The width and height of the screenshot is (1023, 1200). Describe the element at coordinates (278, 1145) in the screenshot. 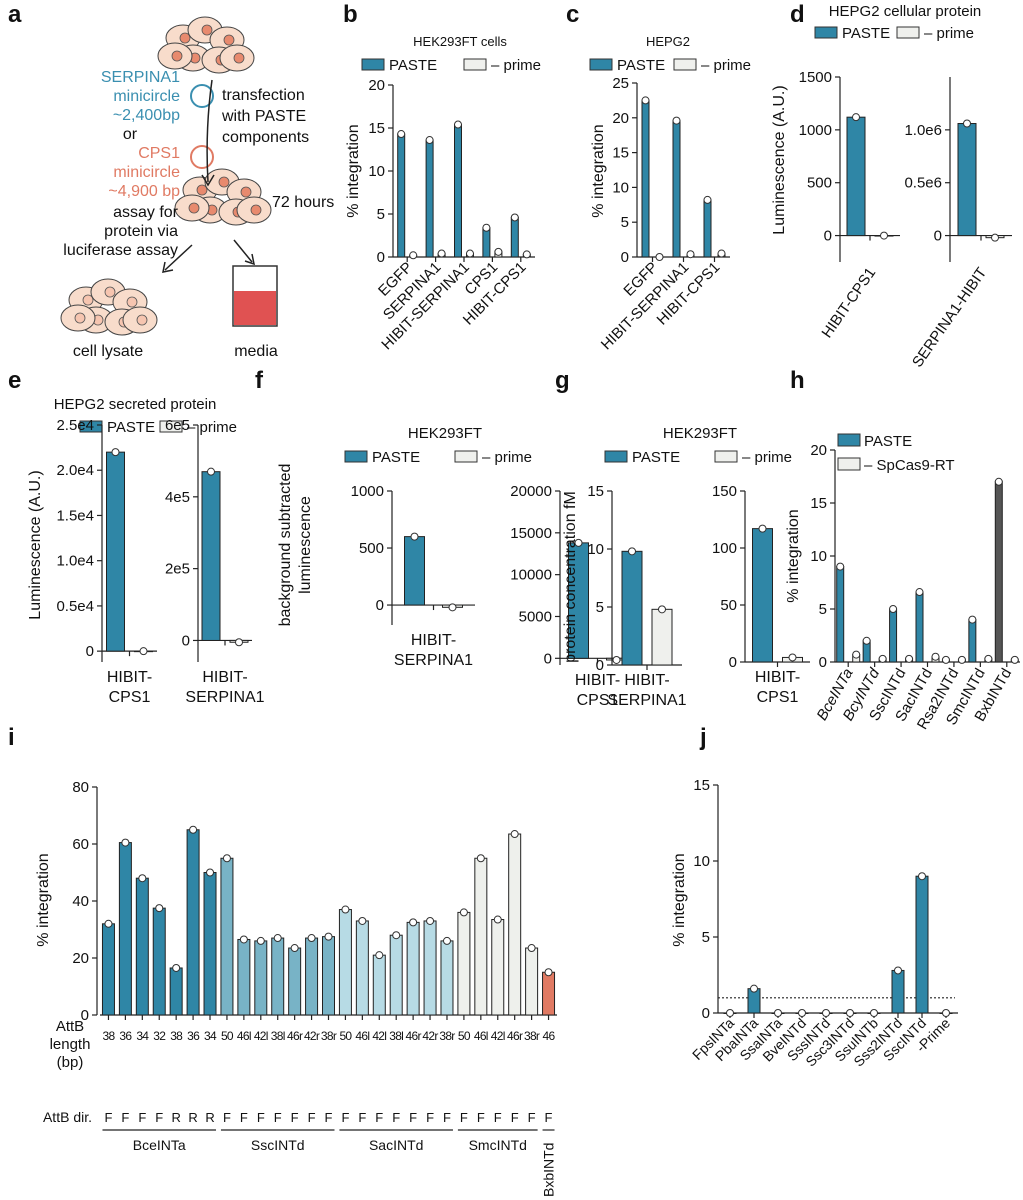

I see `group-label: SscINTd` at that location.